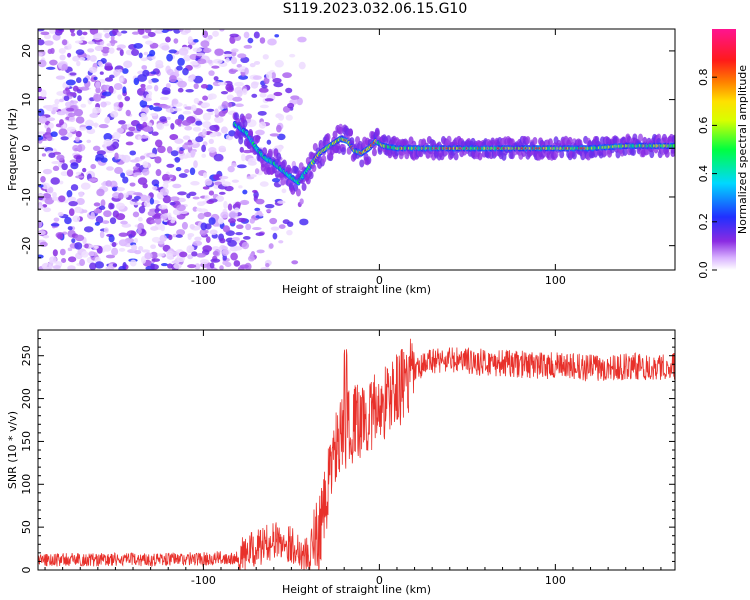 The height and width of the screenshot is (600, 750). What do you see at coordinates (308, 180) in the screenshot?
I see `spectrogram-ridge-halo` at bounding box center [308, 180].